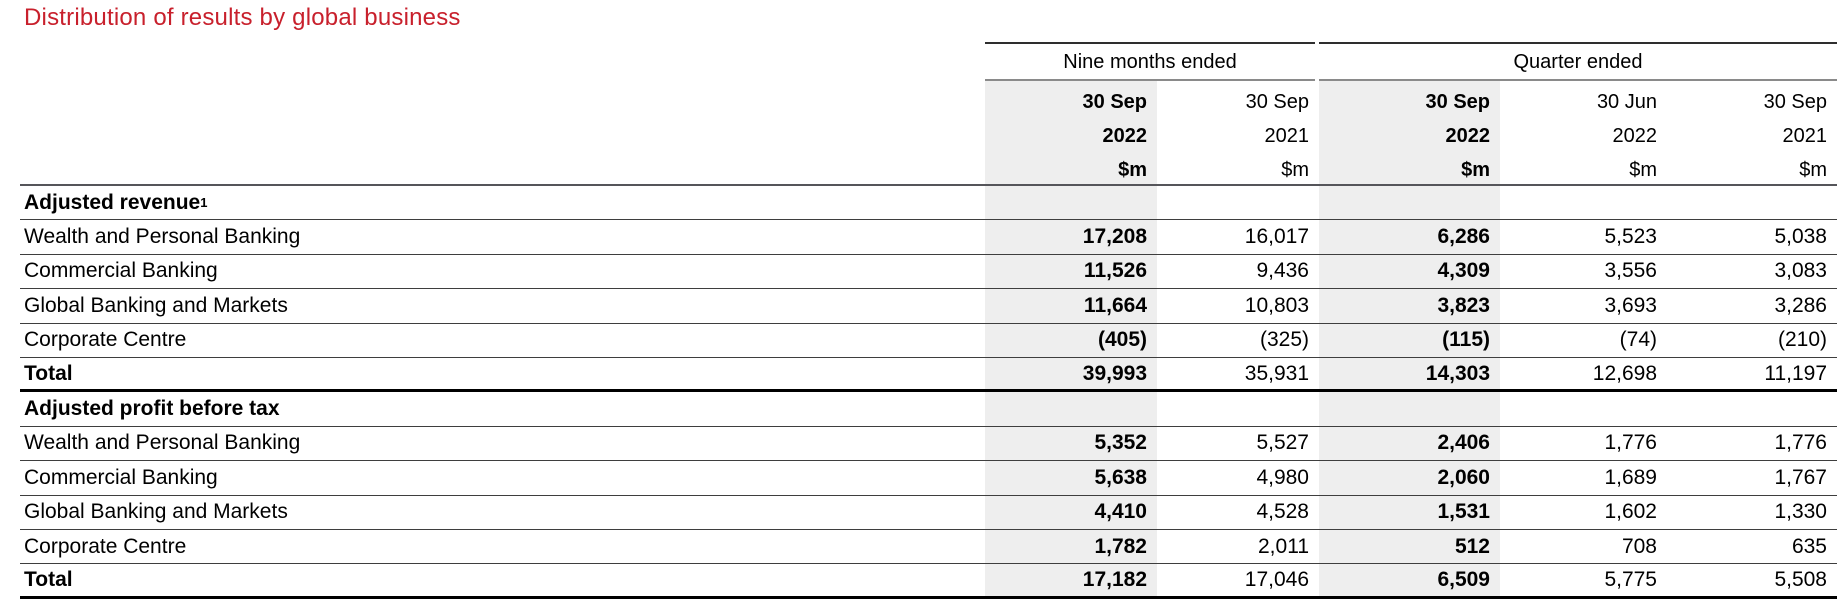  Describe the element at coordinates (1409, 580) in the screenshot. I see `value-cell: 6,509` at that location.